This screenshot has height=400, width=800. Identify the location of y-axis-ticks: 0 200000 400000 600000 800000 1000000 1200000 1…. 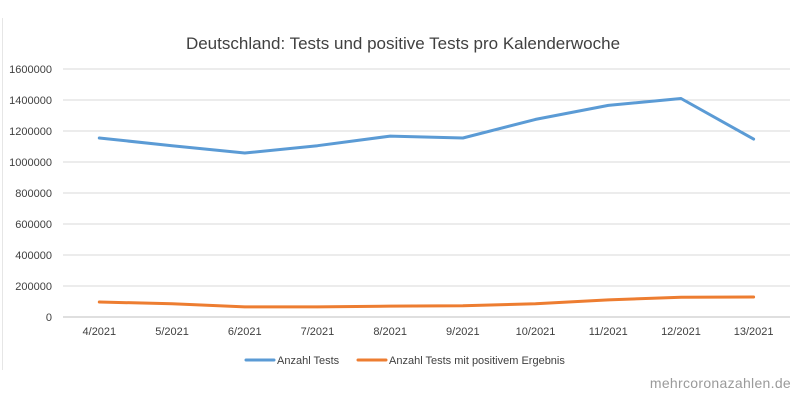
(30, 194).